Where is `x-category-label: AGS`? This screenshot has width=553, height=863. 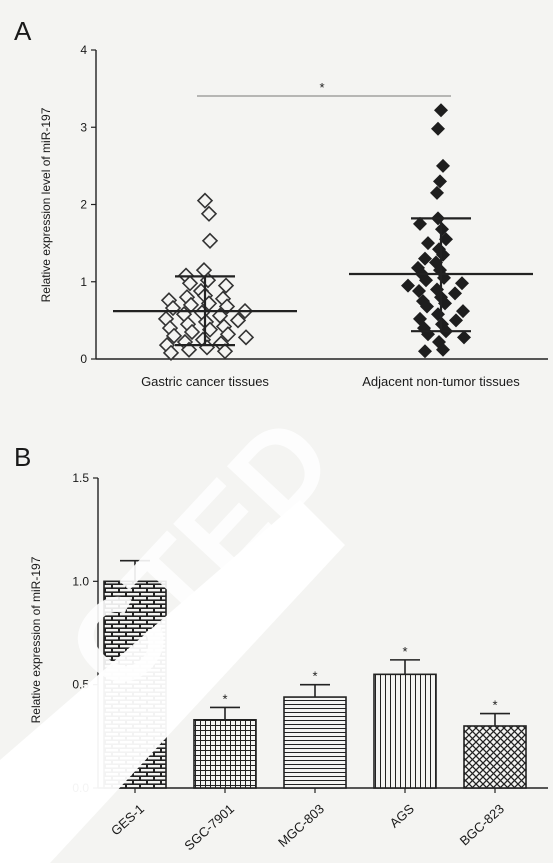
x-category-label: AGS is located at coordinates (402, 816).